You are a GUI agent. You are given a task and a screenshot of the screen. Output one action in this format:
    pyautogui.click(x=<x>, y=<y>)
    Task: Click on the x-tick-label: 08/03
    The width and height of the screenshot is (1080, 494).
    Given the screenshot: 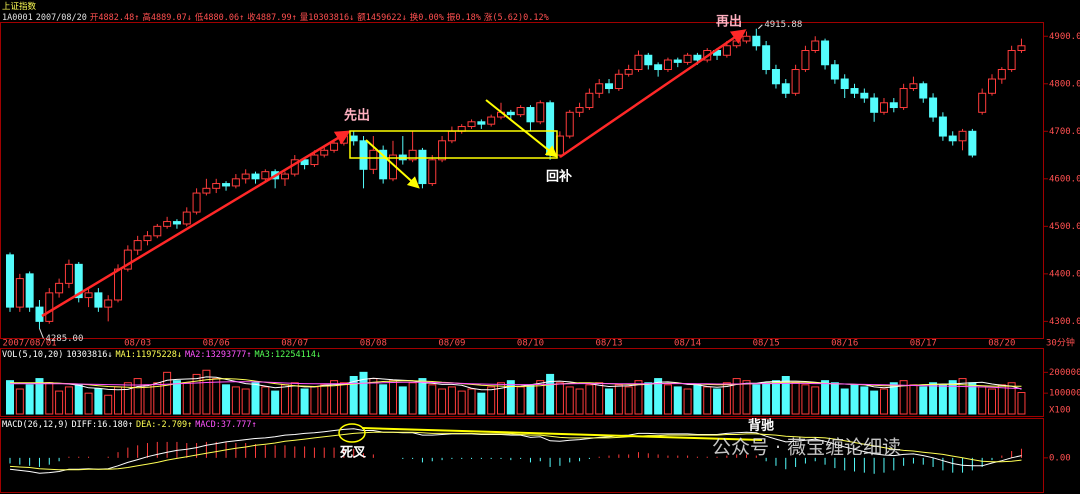 What is the action you would take?
    pyautogui.click(x=137, y=344)
    